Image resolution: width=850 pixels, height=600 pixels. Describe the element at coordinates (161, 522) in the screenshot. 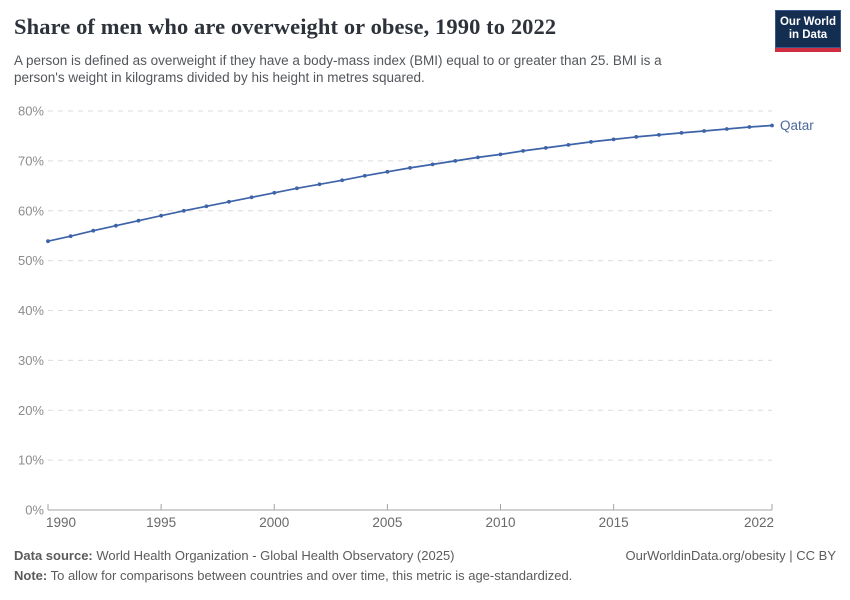

I see `x-axis-label: 1995` at that location.